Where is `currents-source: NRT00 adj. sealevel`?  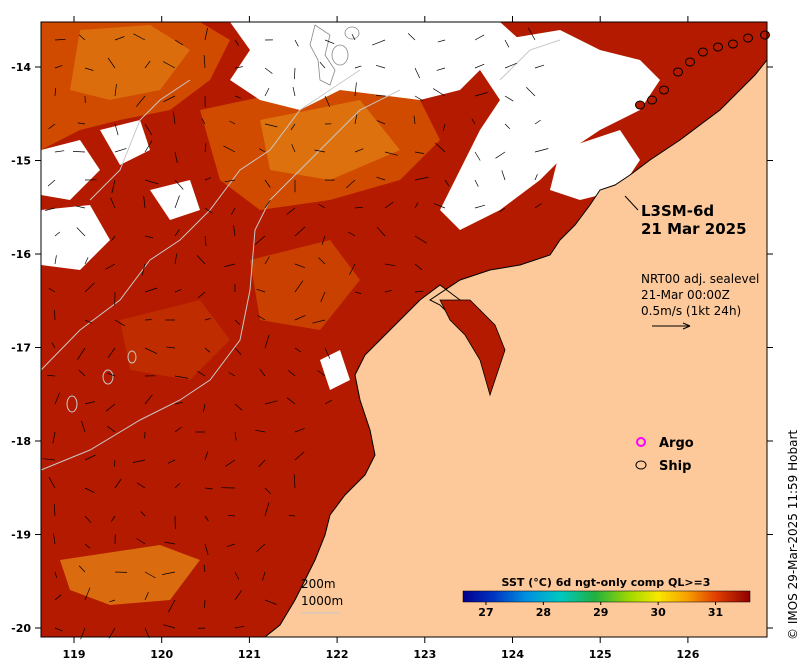
currents-source: NRT00 adj. sealevel is located at coordinates (700, 279).